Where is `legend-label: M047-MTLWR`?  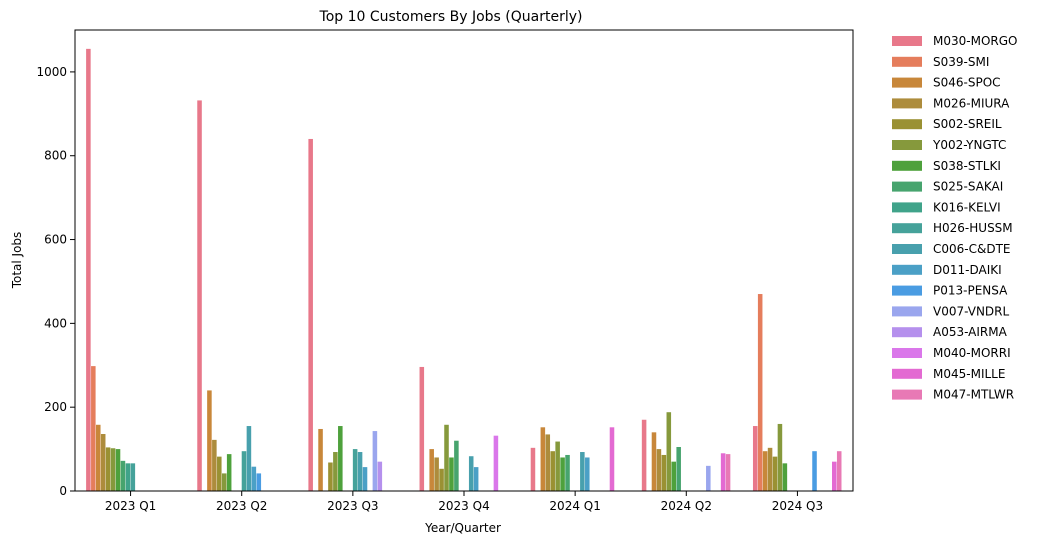 legend-label: M047-MTLWR is located at coordinates (973, 395).